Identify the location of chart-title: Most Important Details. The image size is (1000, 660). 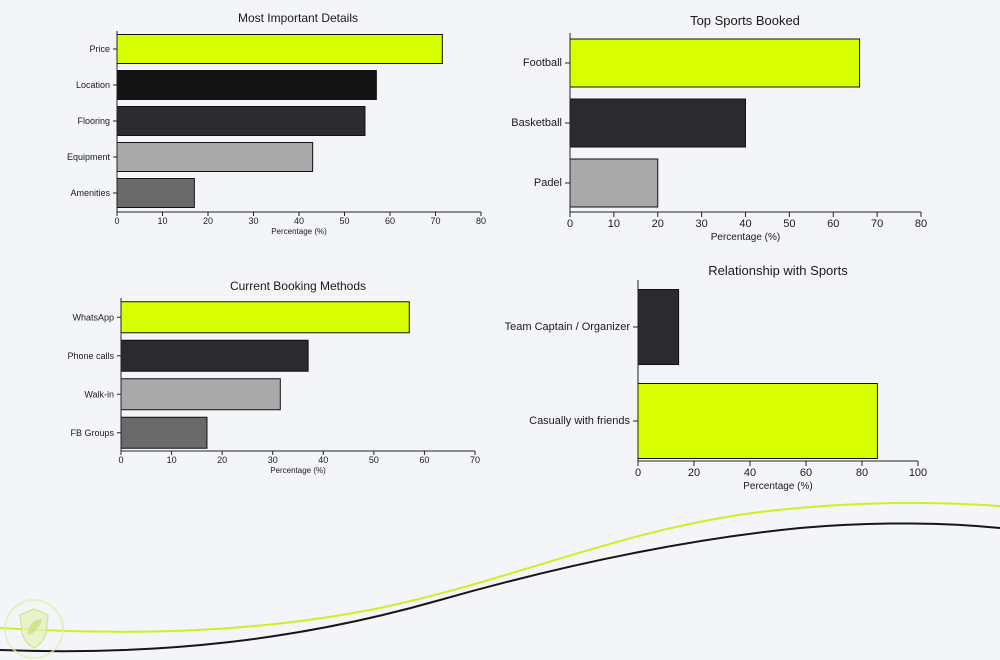
(298, 18).